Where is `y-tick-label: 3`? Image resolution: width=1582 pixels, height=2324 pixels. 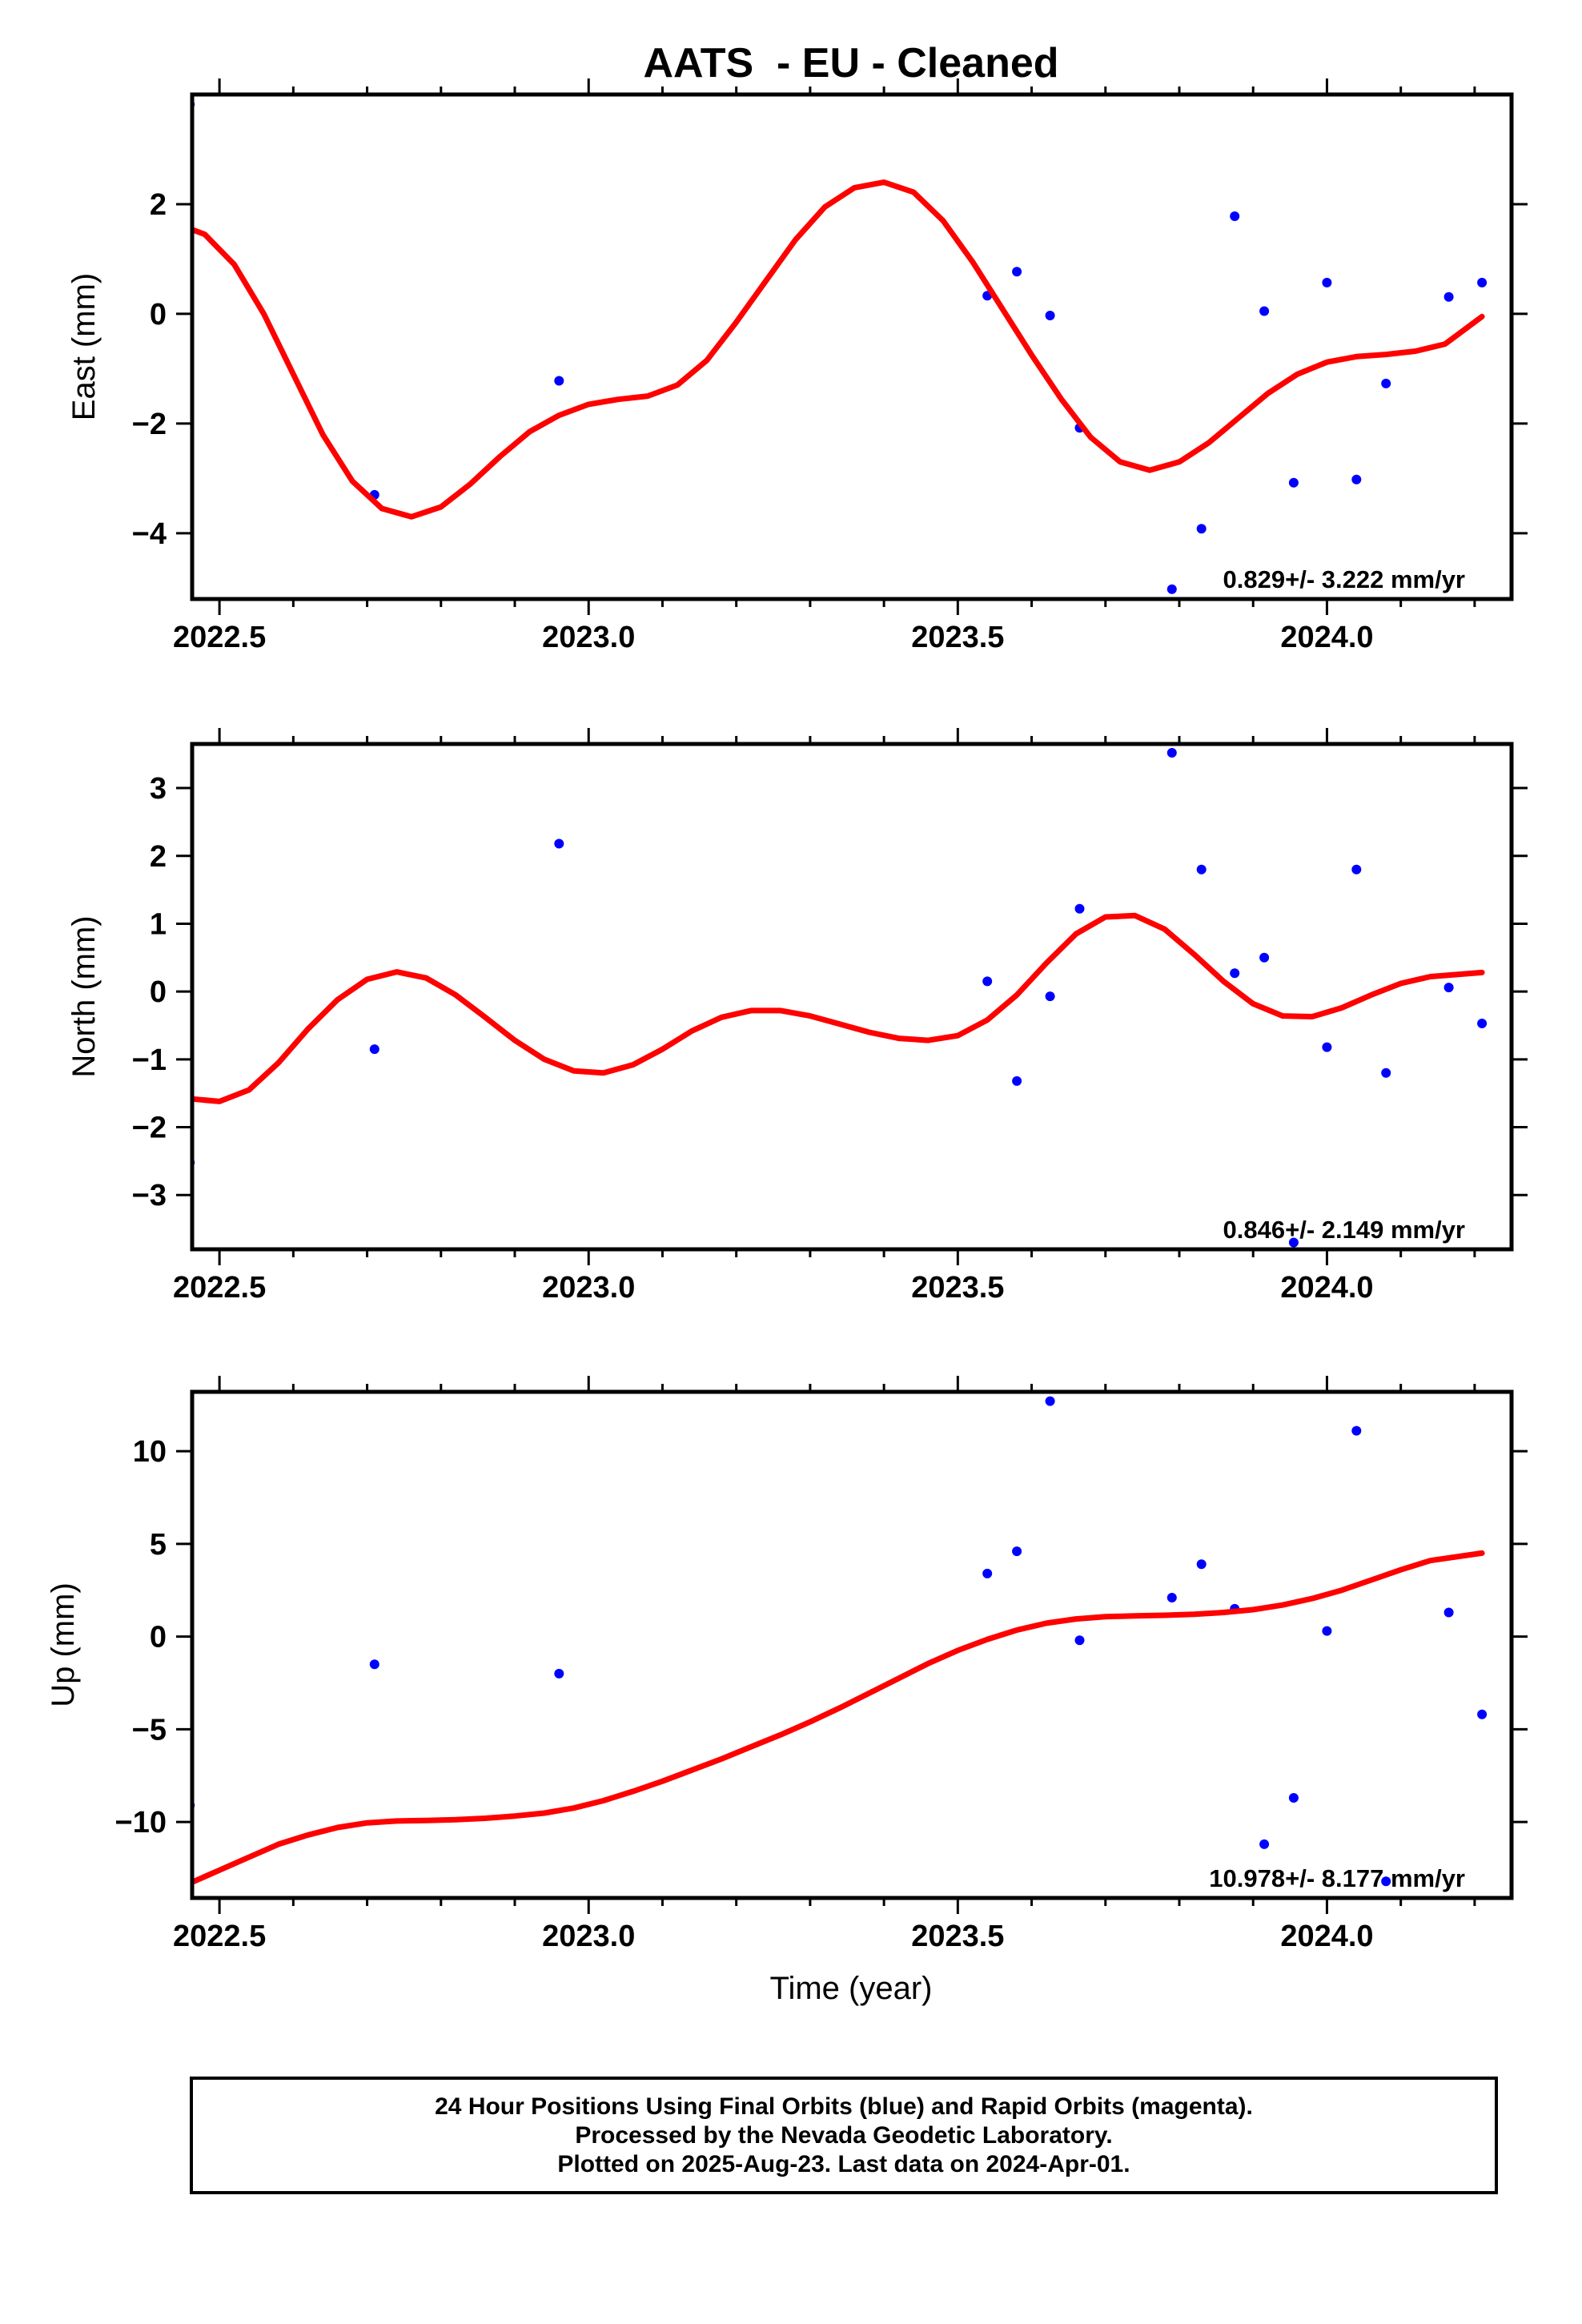 y-tick-label: 3 is located at coordinates (158, 789).